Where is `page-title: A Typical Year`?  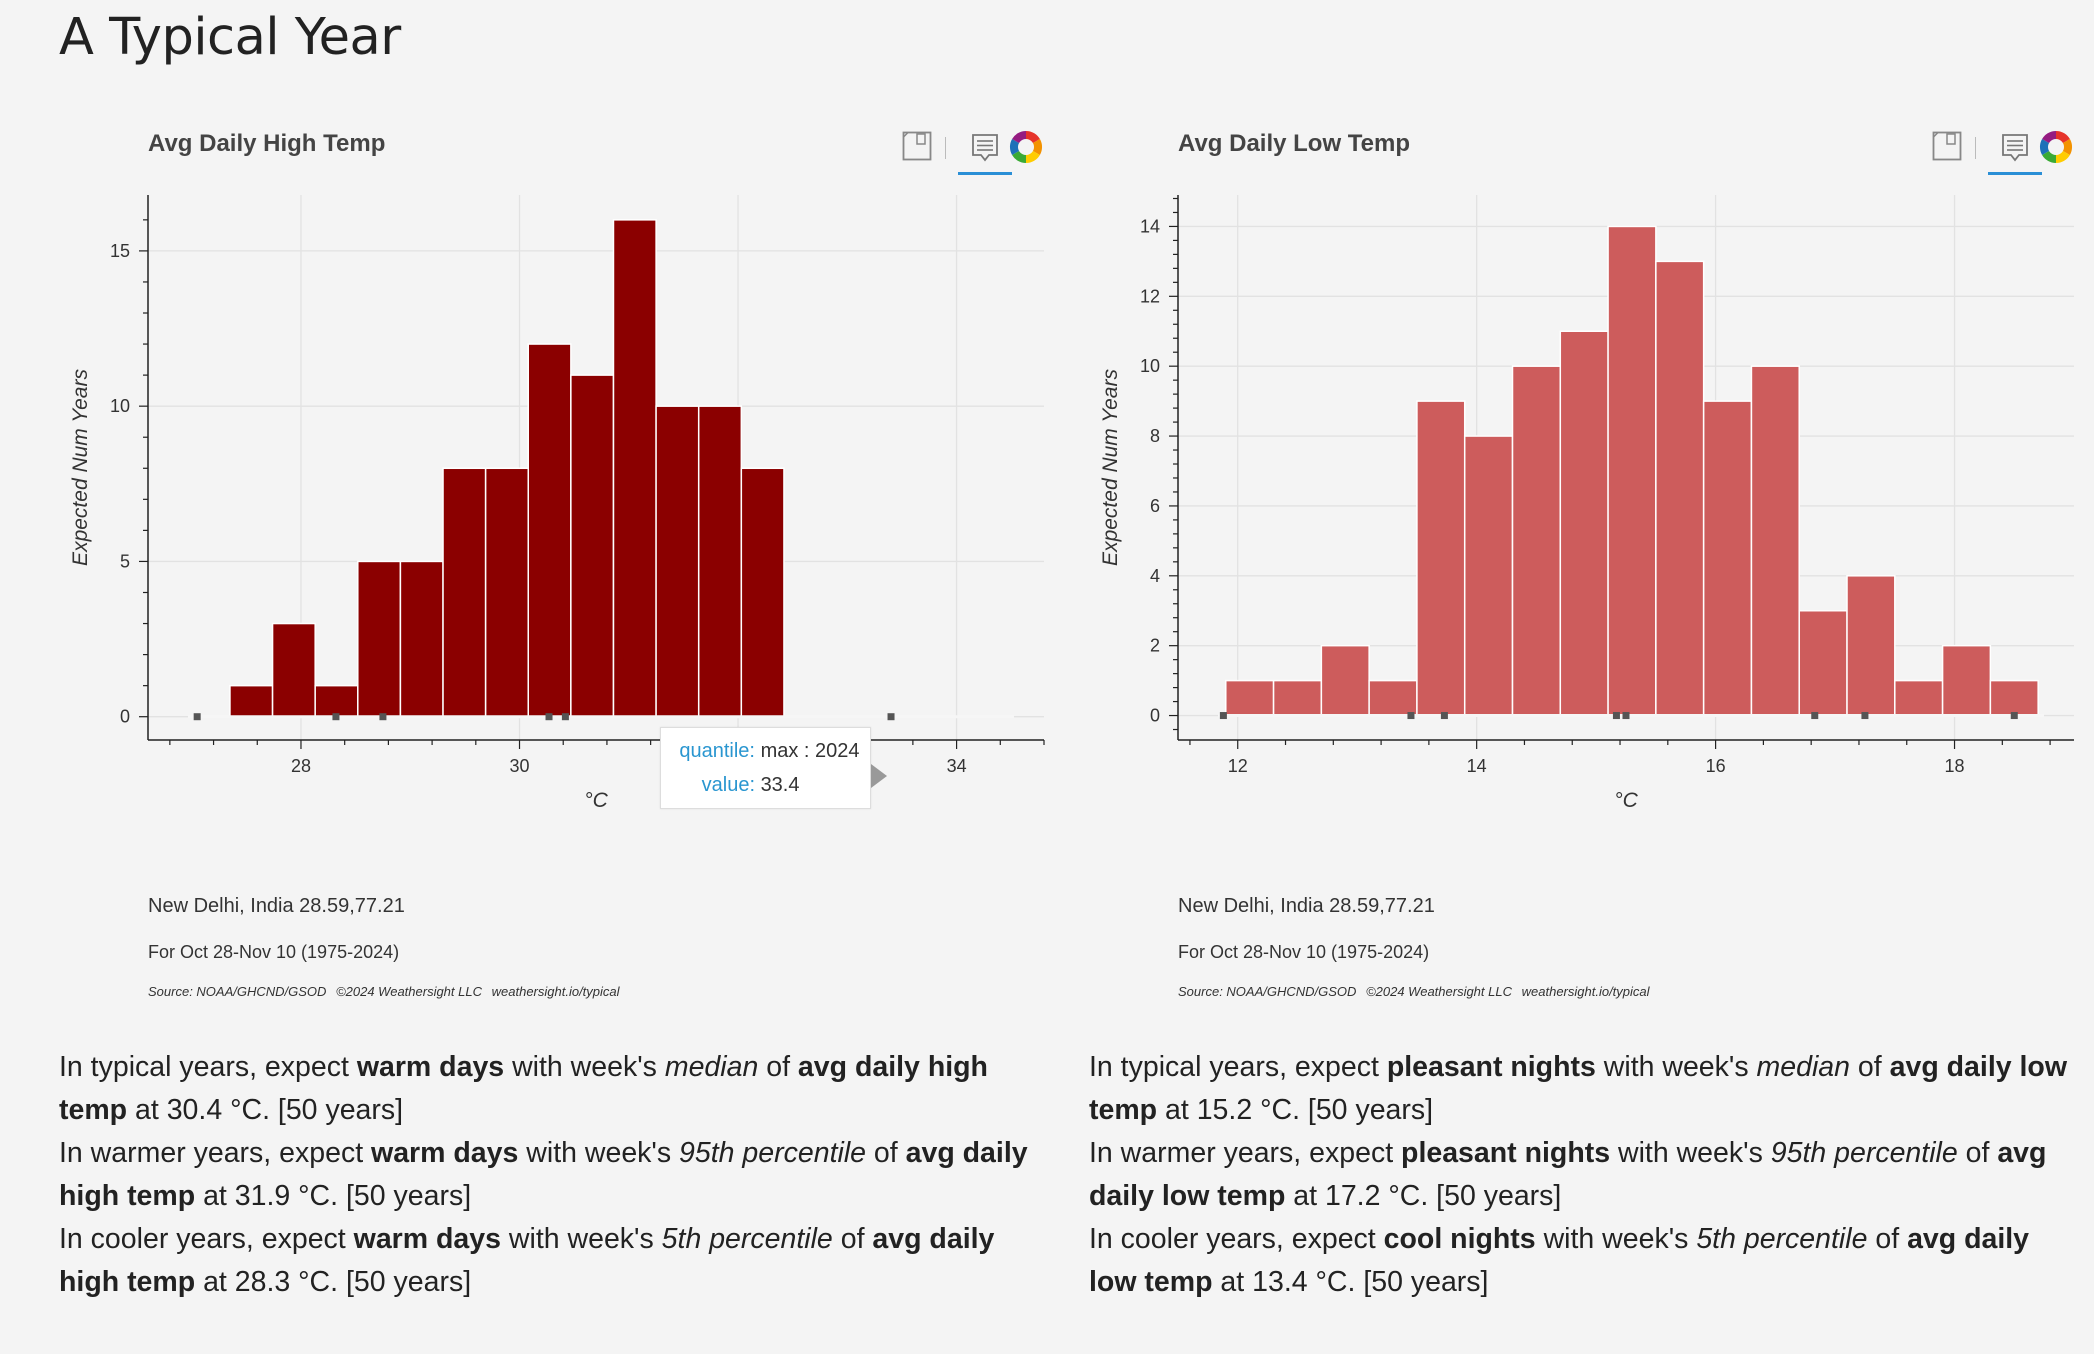 page-title: A Typical Year is located at coordinates (230, 37).